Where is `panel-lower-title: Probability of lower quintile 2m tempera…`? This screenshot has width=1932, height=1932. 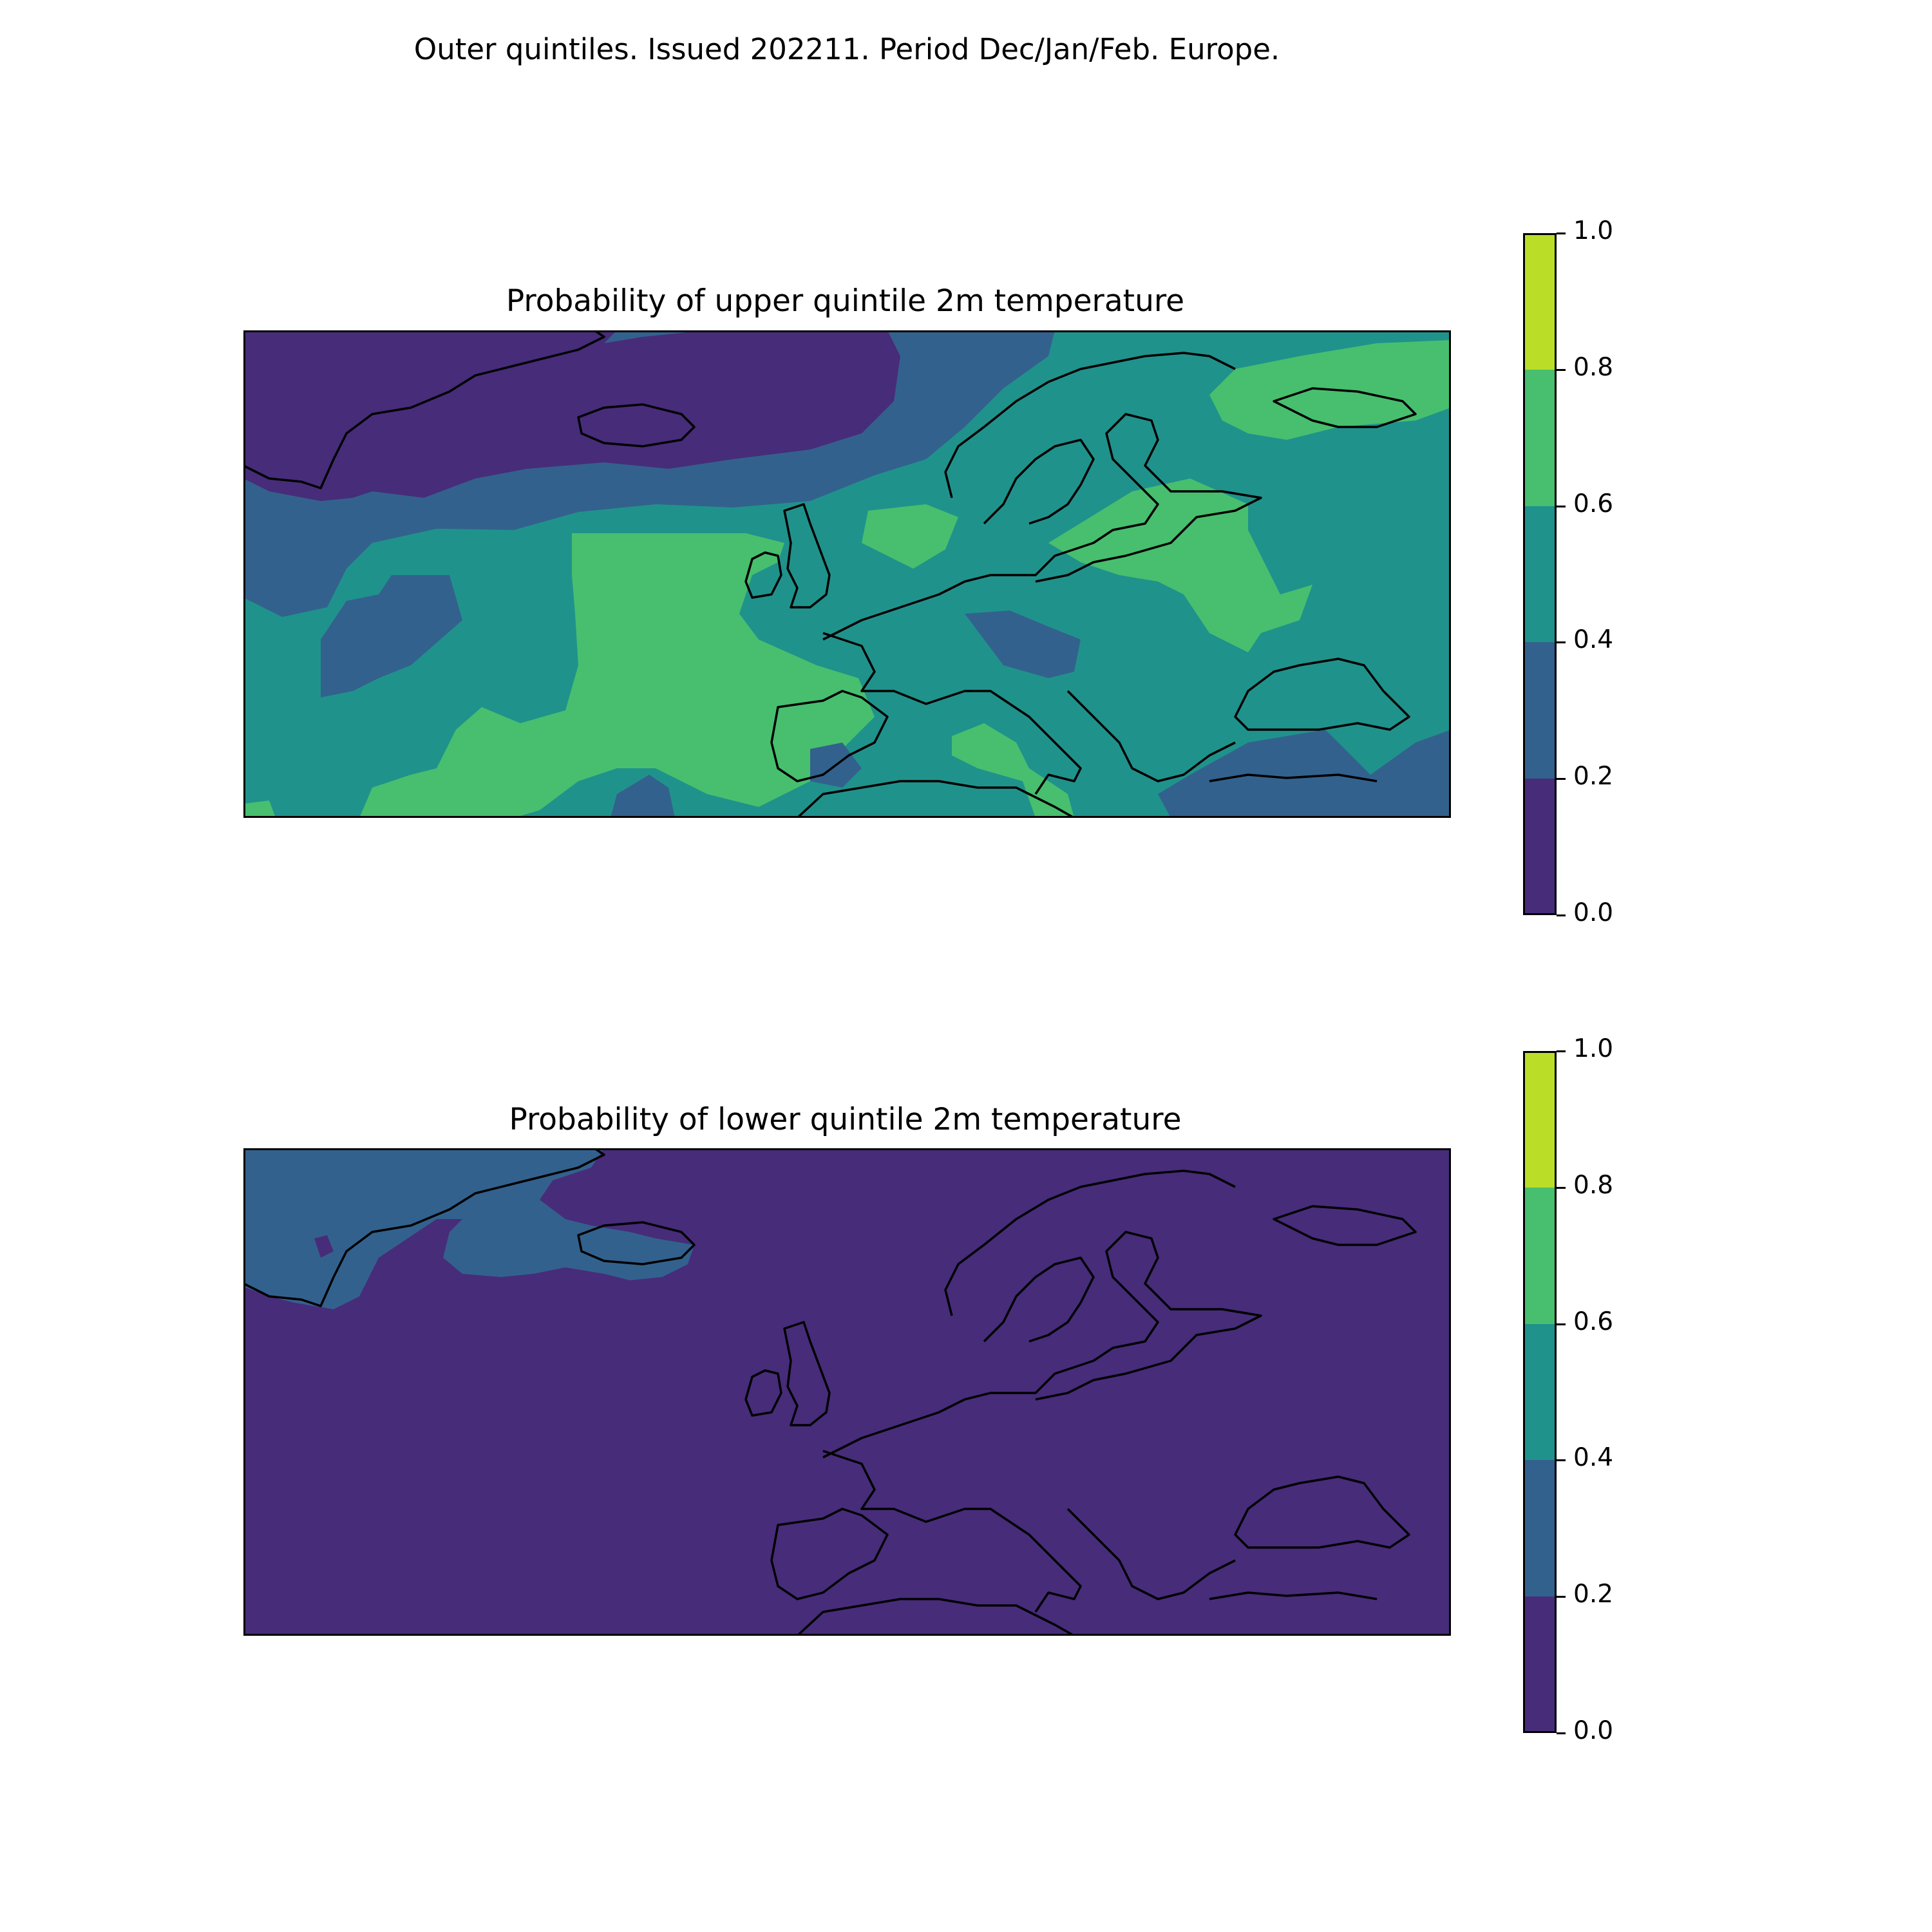
panel-lower-title: Probability of lower quintile 2m tempera… is located at coordinates (846, 1119).